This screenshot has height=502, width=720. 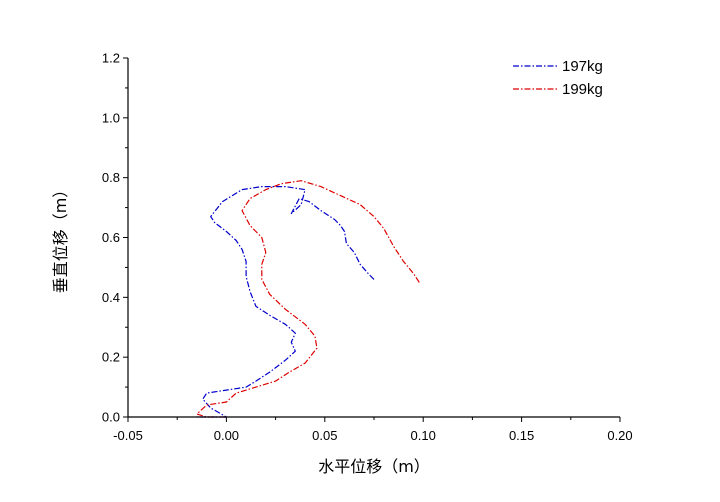 I want to click on y-tick-label: 1.0, so click(x=111, y=117).